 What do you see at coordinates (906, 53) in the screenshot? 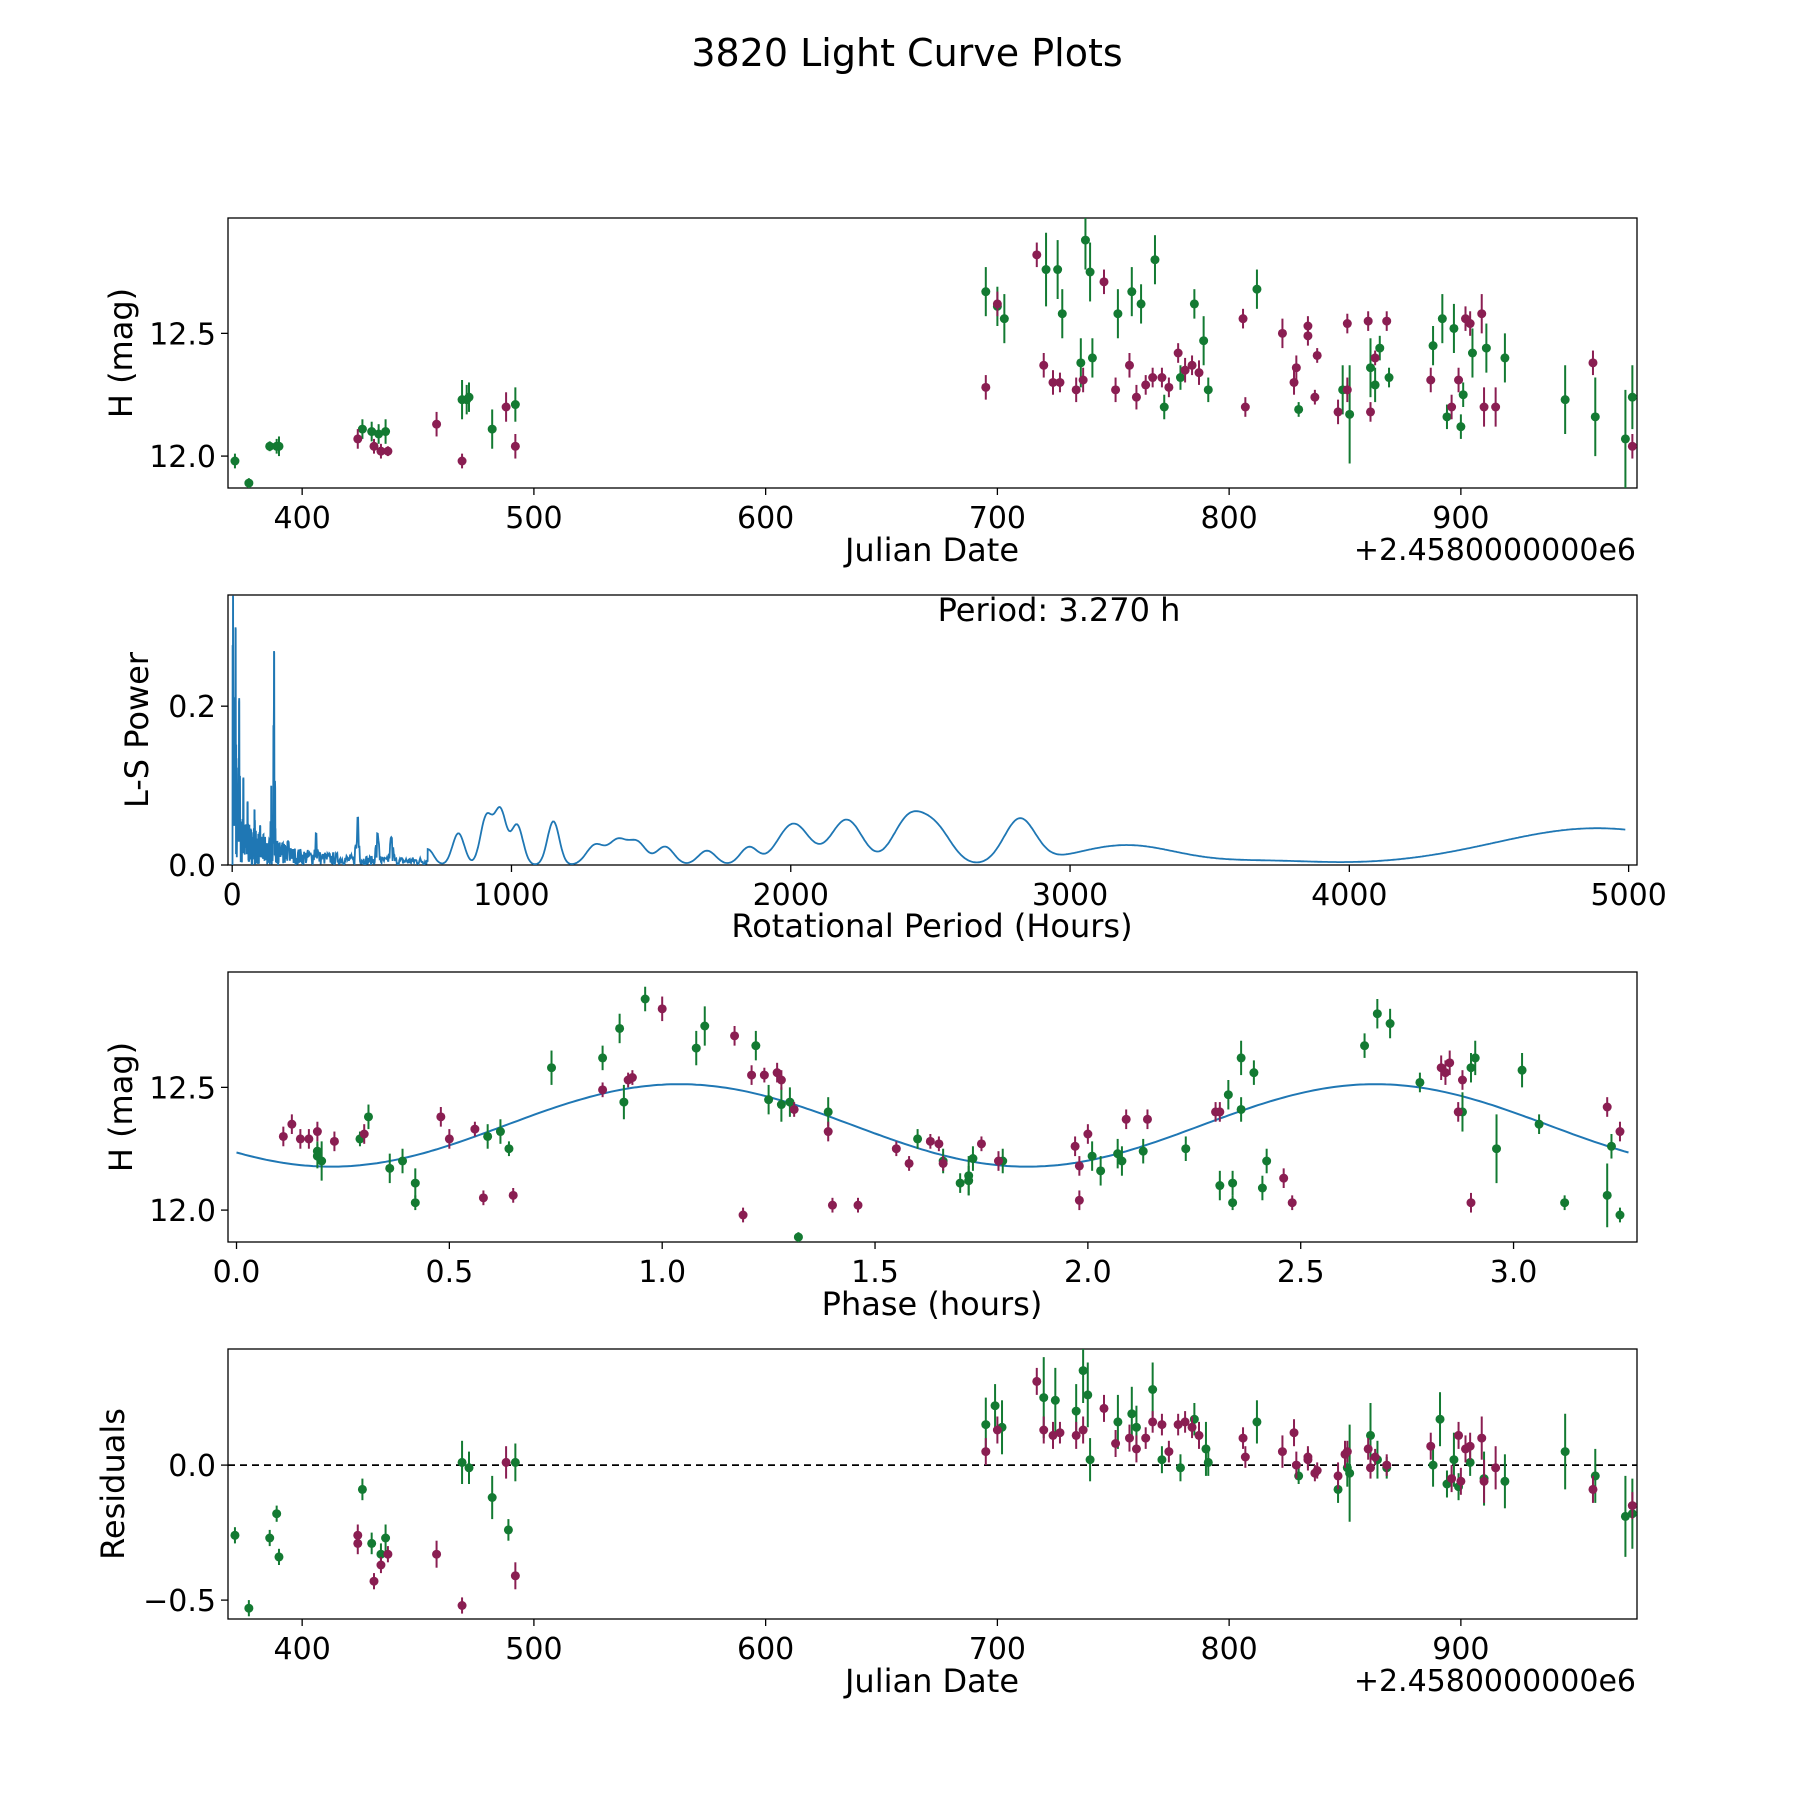
I see `figure-title: 3820 Light Curve Plots` at bounding box center [906, 53].